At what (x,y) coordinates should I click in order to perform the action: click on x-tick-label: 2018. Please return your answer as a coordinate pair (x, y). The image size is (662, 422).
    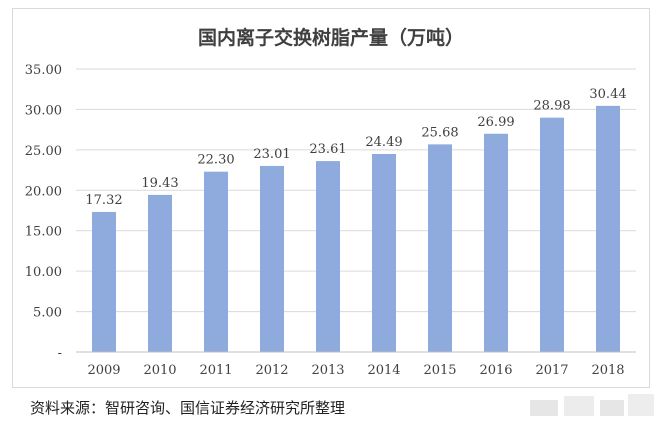
    Looking at the image, I should click on (607, 370).